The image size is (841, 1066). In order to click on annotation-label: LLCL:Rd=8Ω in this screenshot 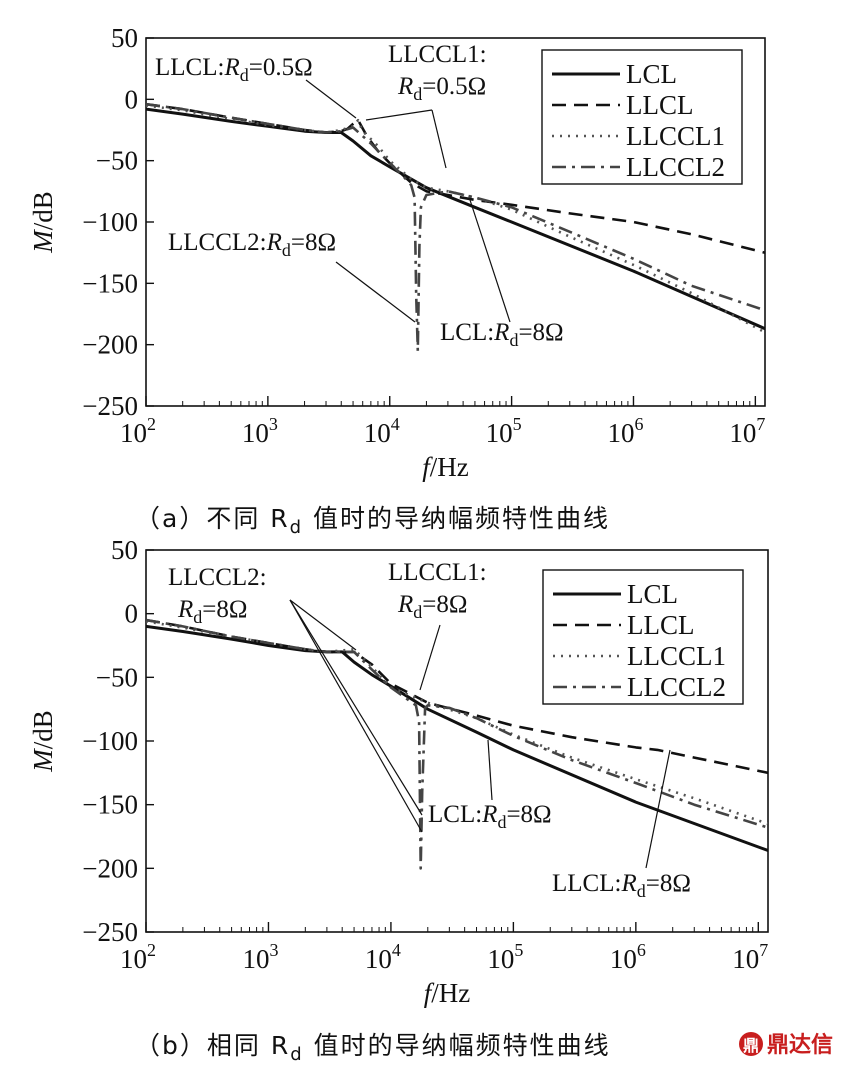, I will do `click(621, 885)`.